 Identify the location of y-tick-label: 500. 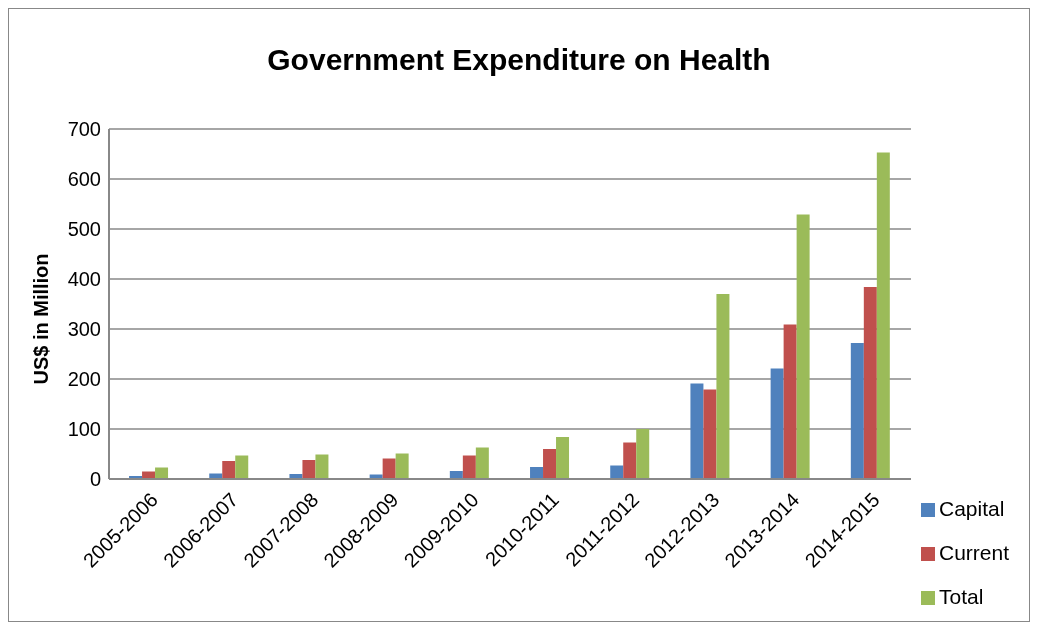
(84, 229).